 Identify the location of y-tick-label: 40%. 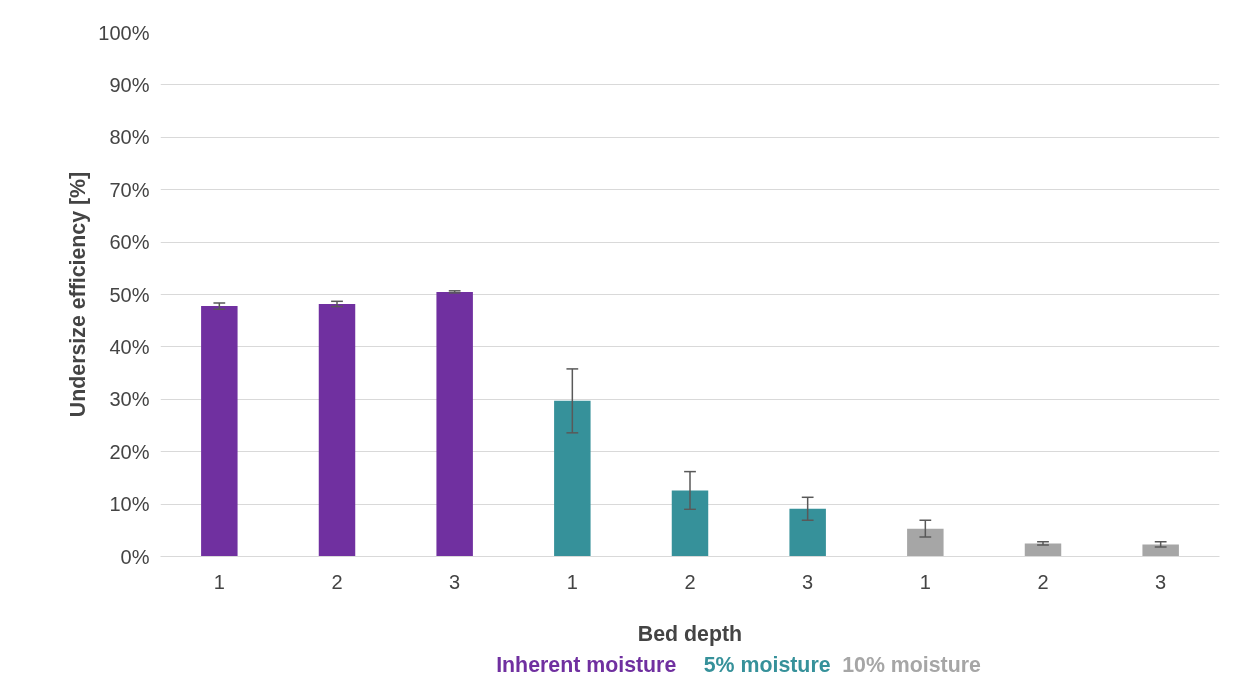
(129, 346).